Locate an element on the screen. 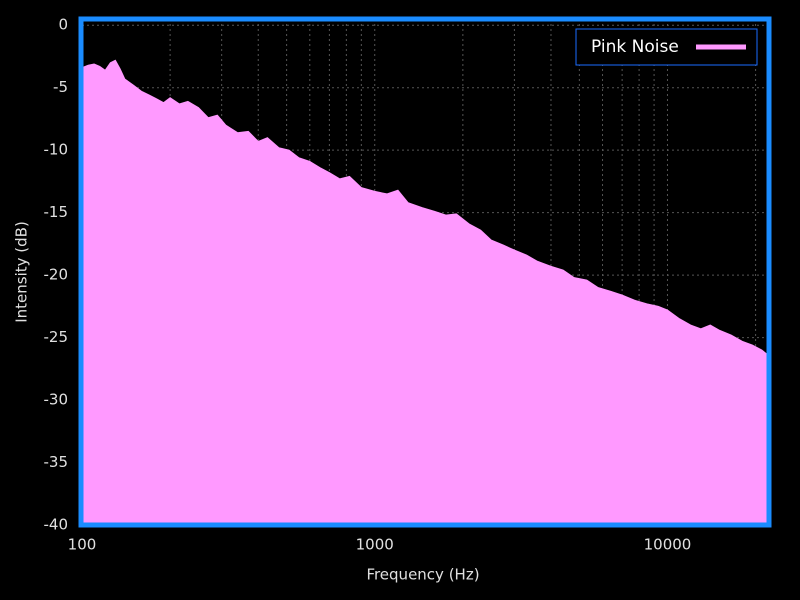  y-tick-label: -20 is located at coordinates (56, 275).